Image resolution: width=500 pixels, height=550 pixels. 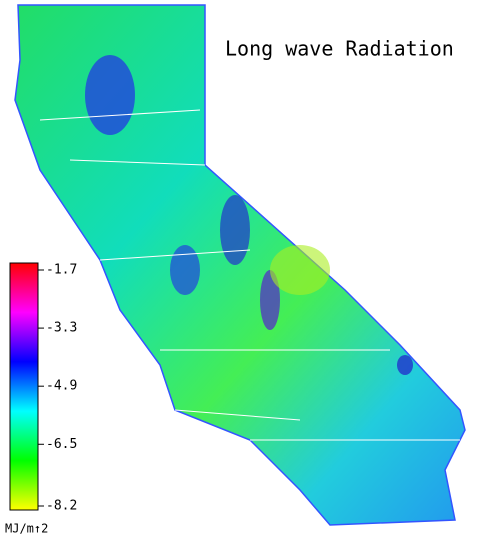 I want to click on colorbar-tick-label: -8.2, so click(x=61, y=506).